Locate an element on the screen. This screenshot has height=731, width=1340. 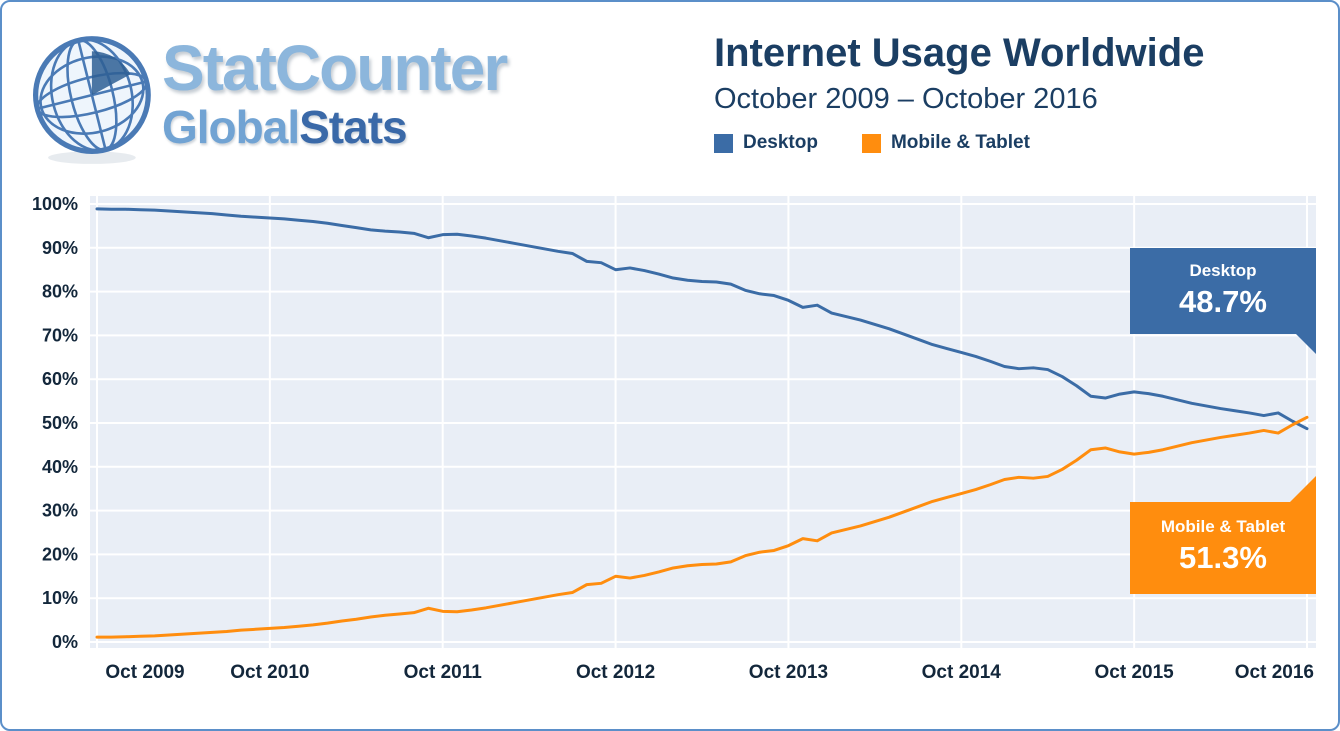
y-tick-label: 30% is located at coordinates (60, 511).